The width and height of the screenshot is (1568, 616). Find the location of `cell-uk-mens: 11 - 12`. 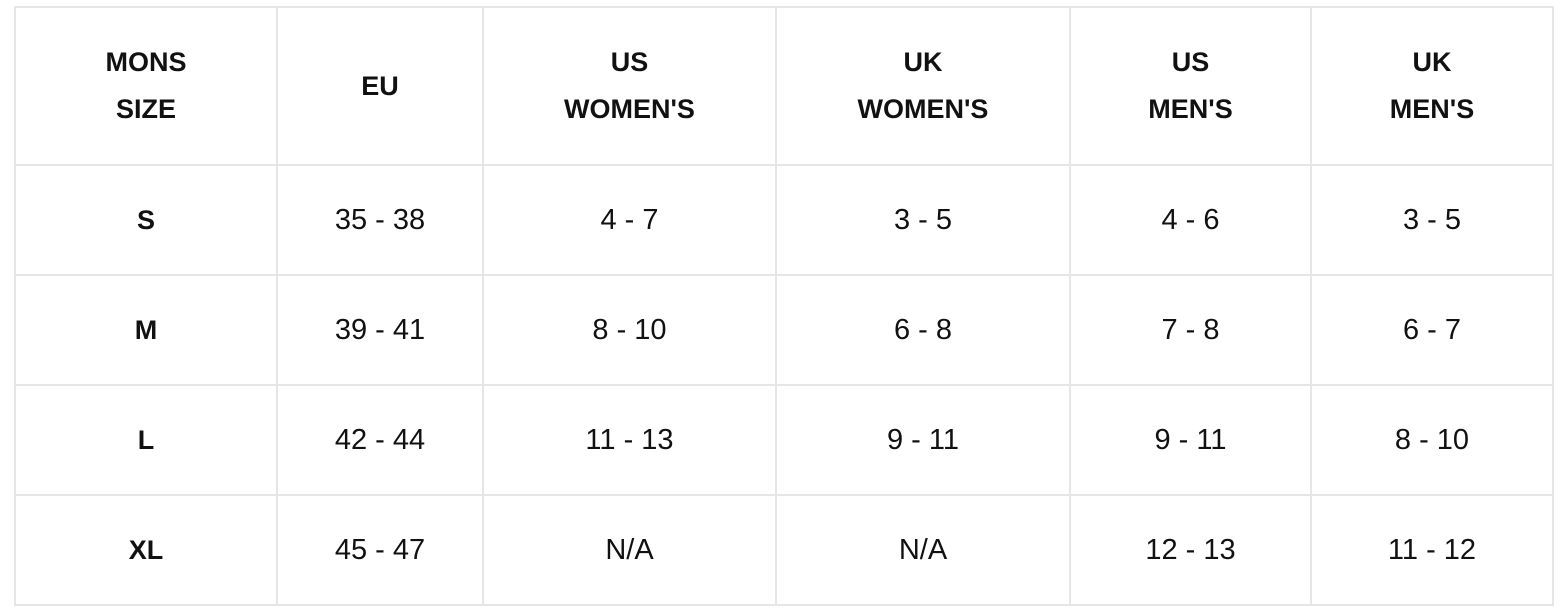

cell-uk-mens: 11 - 12 is located at coordinates (1432, 550).